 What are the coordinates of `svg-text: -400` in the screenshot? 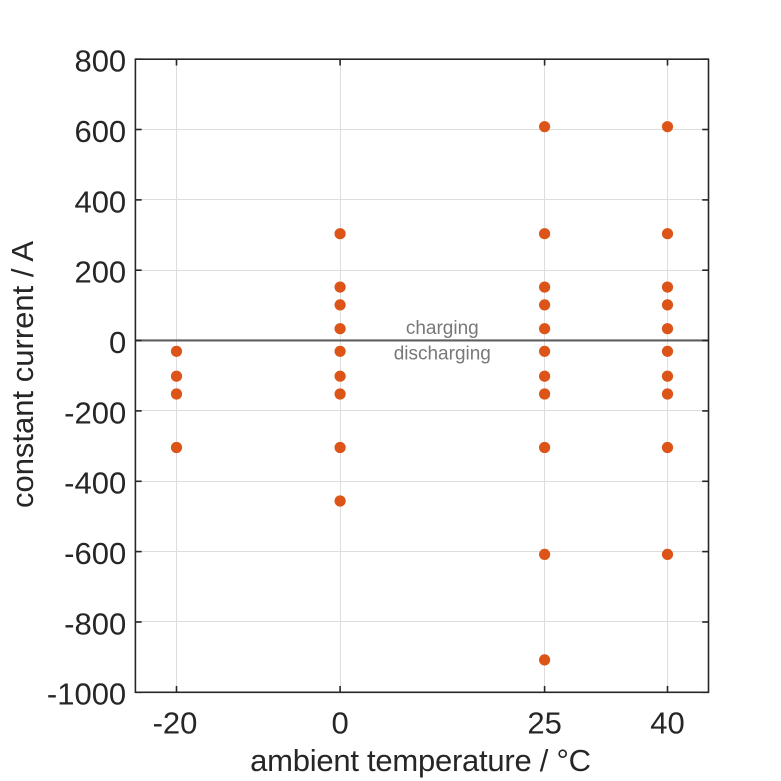 It's located at (95, 483).